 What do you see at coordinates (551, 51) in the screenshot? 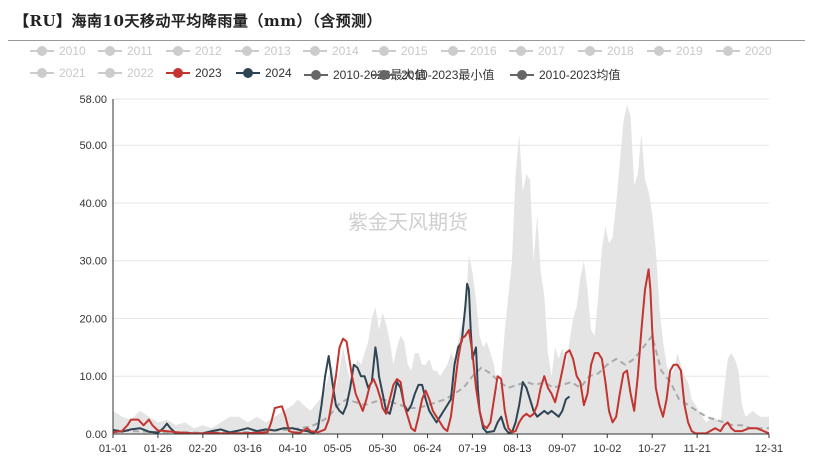
I see `legend-label: 2017` at bounding box center [551, 51].